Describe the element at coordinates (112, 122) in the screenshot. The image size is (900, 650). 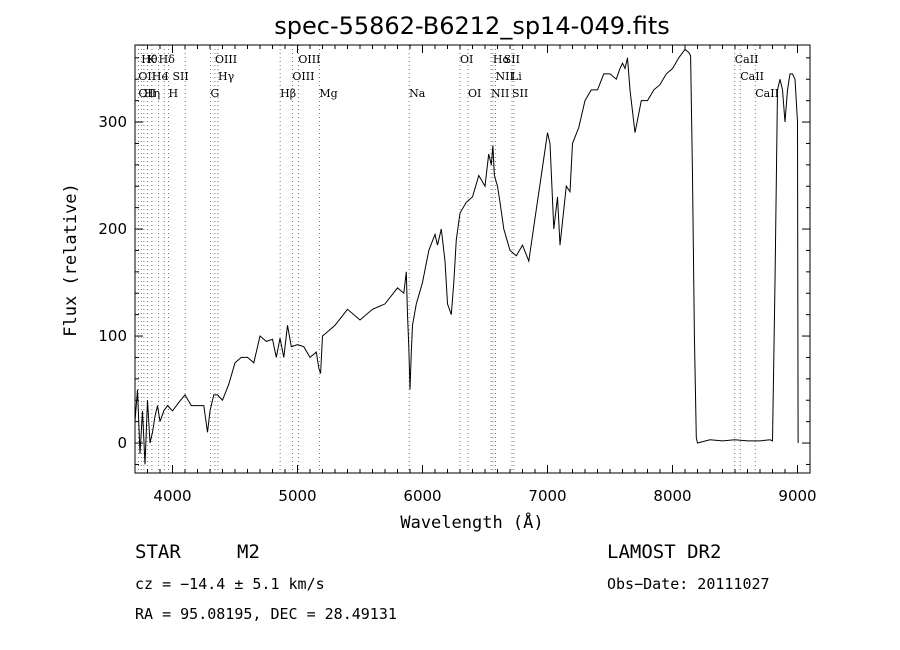
I see `y-tick-label: 300` at that location.